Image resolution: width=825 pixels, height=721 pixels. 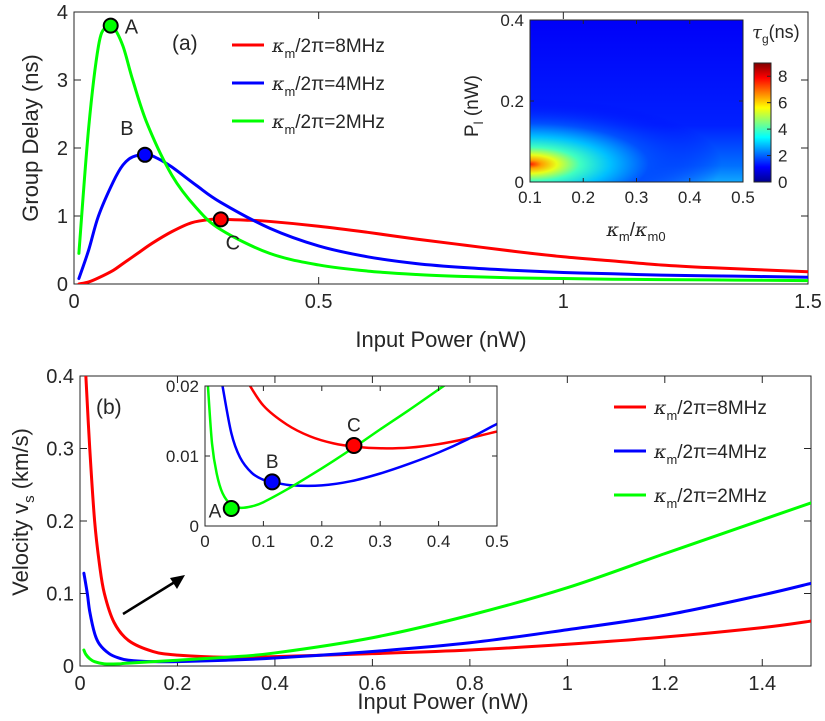 What do you see at coordinates (171, 135) in the screenshot?
I see `panel-a-markers: A B C` at bounding box center [171, 135].